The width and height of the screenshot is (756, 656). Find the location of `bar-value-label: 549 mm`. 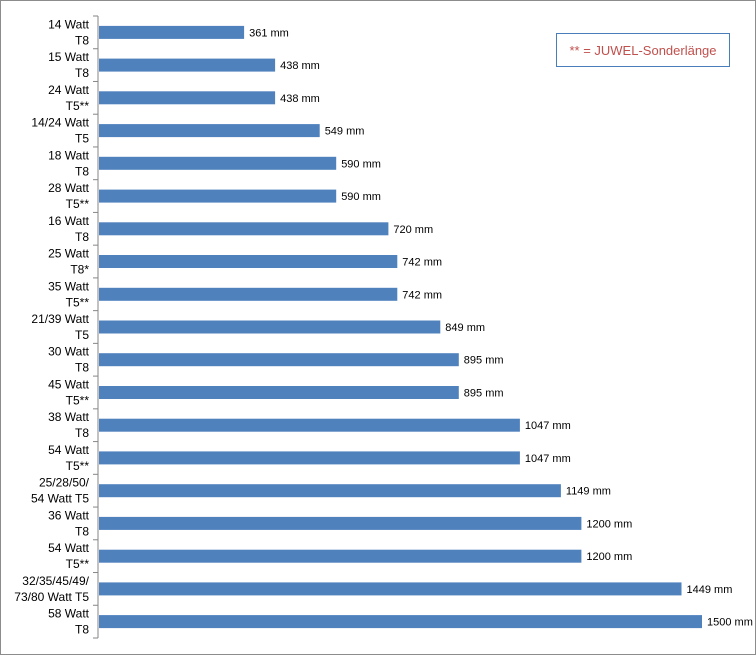

bar-value-label: 549 mm is located at coordinates (345, 132).